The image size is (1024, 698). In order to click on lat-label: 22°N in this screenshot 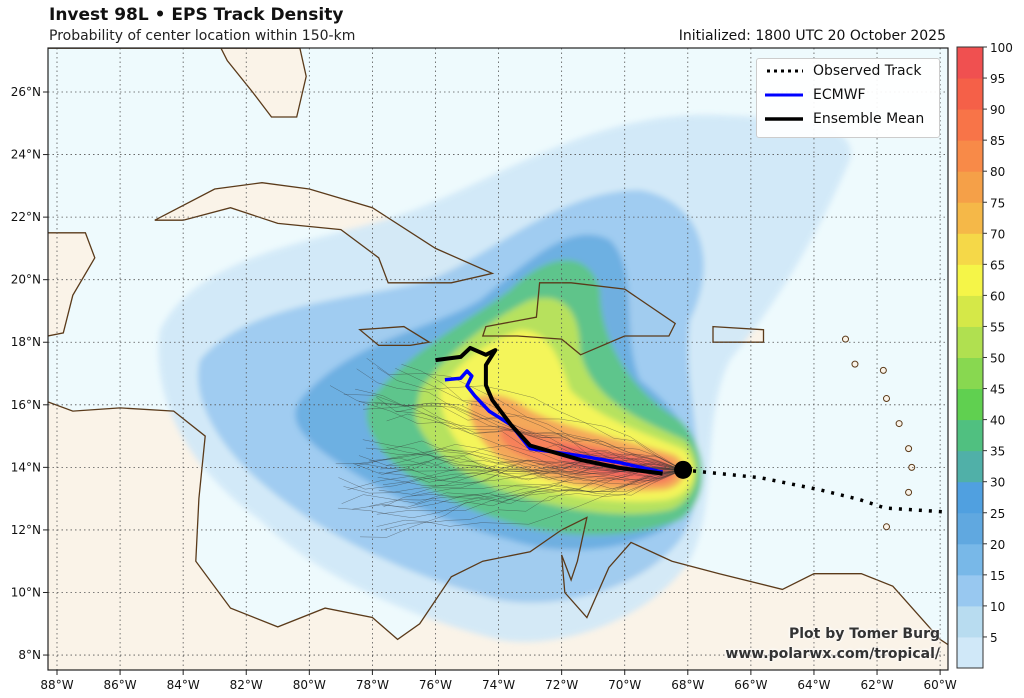, I will do `click(26, 217)`.